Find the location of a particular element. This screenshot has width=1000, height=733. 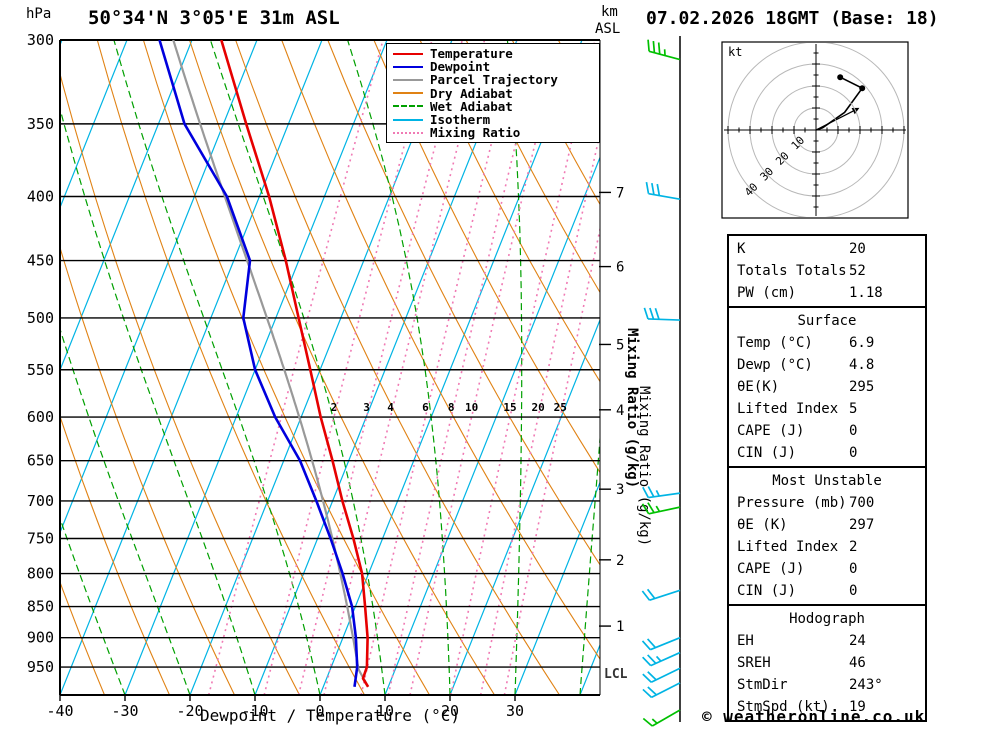

stat-value: 5 is located at coordinates (853, 409).